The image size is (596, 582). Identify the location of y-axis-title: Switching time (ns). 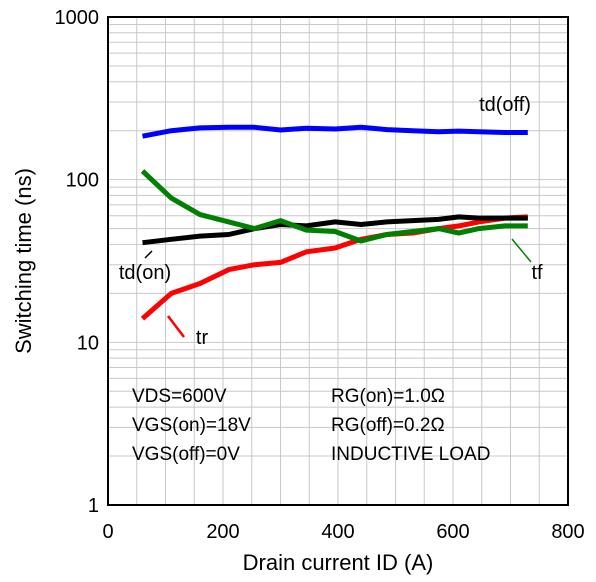
(23, 261).